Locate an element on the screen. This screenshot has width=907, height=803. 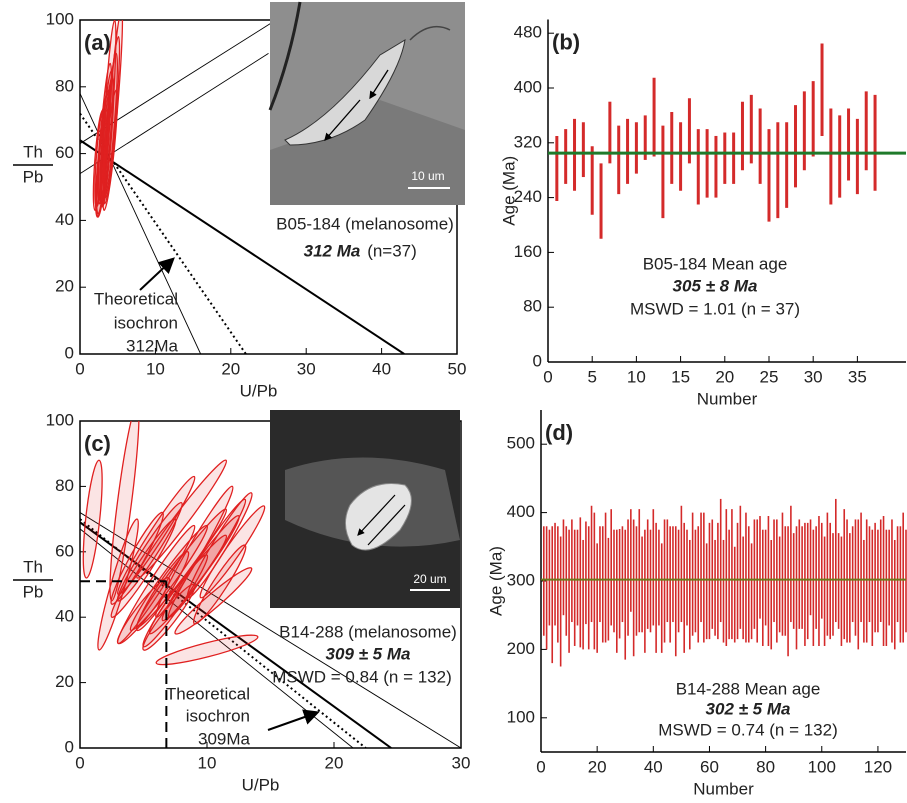
panel-label: (b) is located at coordinates (566, 41).